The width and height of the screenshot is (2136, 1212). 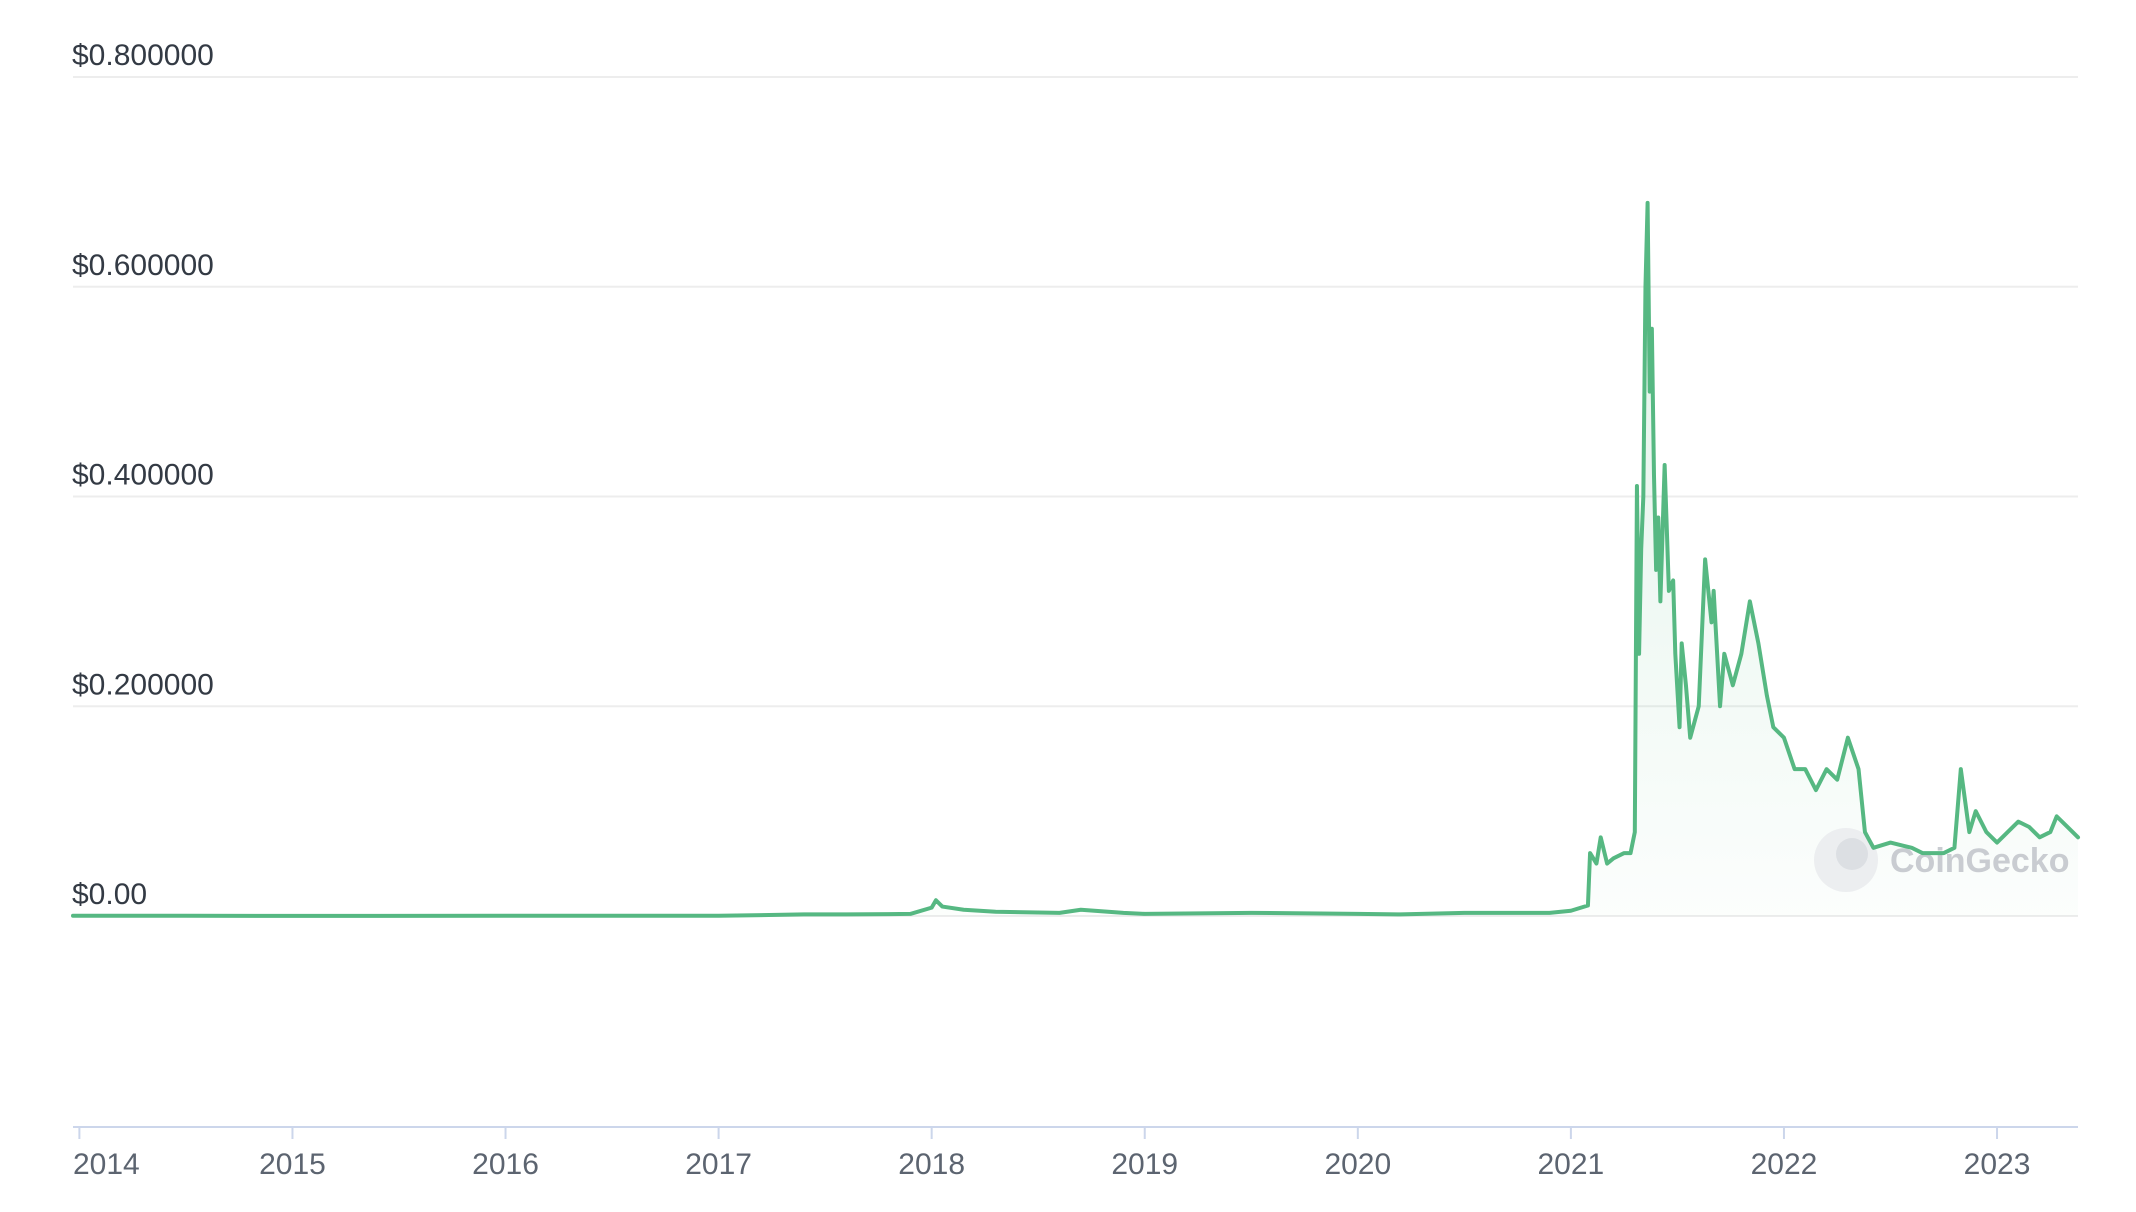 What do you see at coordinates (143, 684) in the screenshot?
I see `y-tick-label: $0.200000` at bounding box center [143, 684].